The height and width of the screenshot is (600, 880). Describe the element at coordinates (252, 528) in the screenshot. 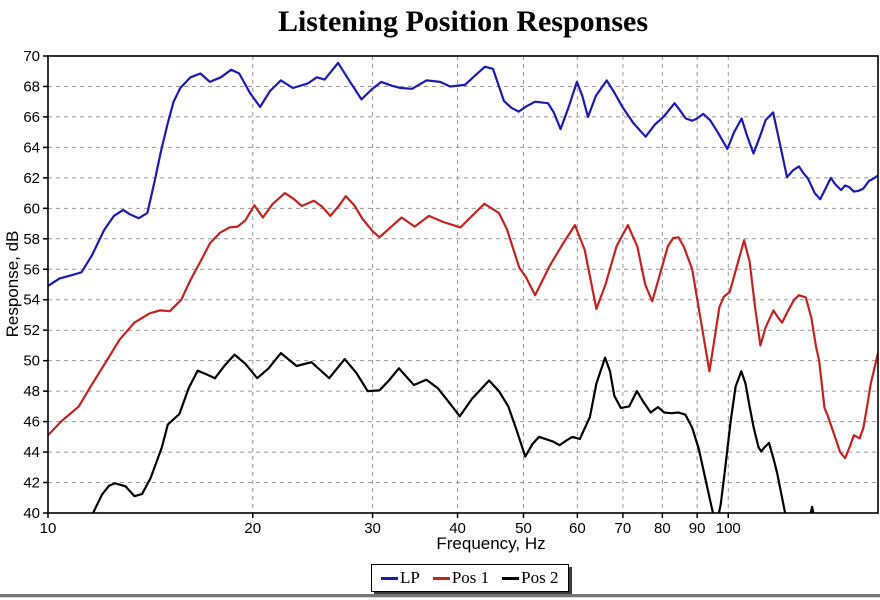

I see `x-tick-label: 20` at that location.